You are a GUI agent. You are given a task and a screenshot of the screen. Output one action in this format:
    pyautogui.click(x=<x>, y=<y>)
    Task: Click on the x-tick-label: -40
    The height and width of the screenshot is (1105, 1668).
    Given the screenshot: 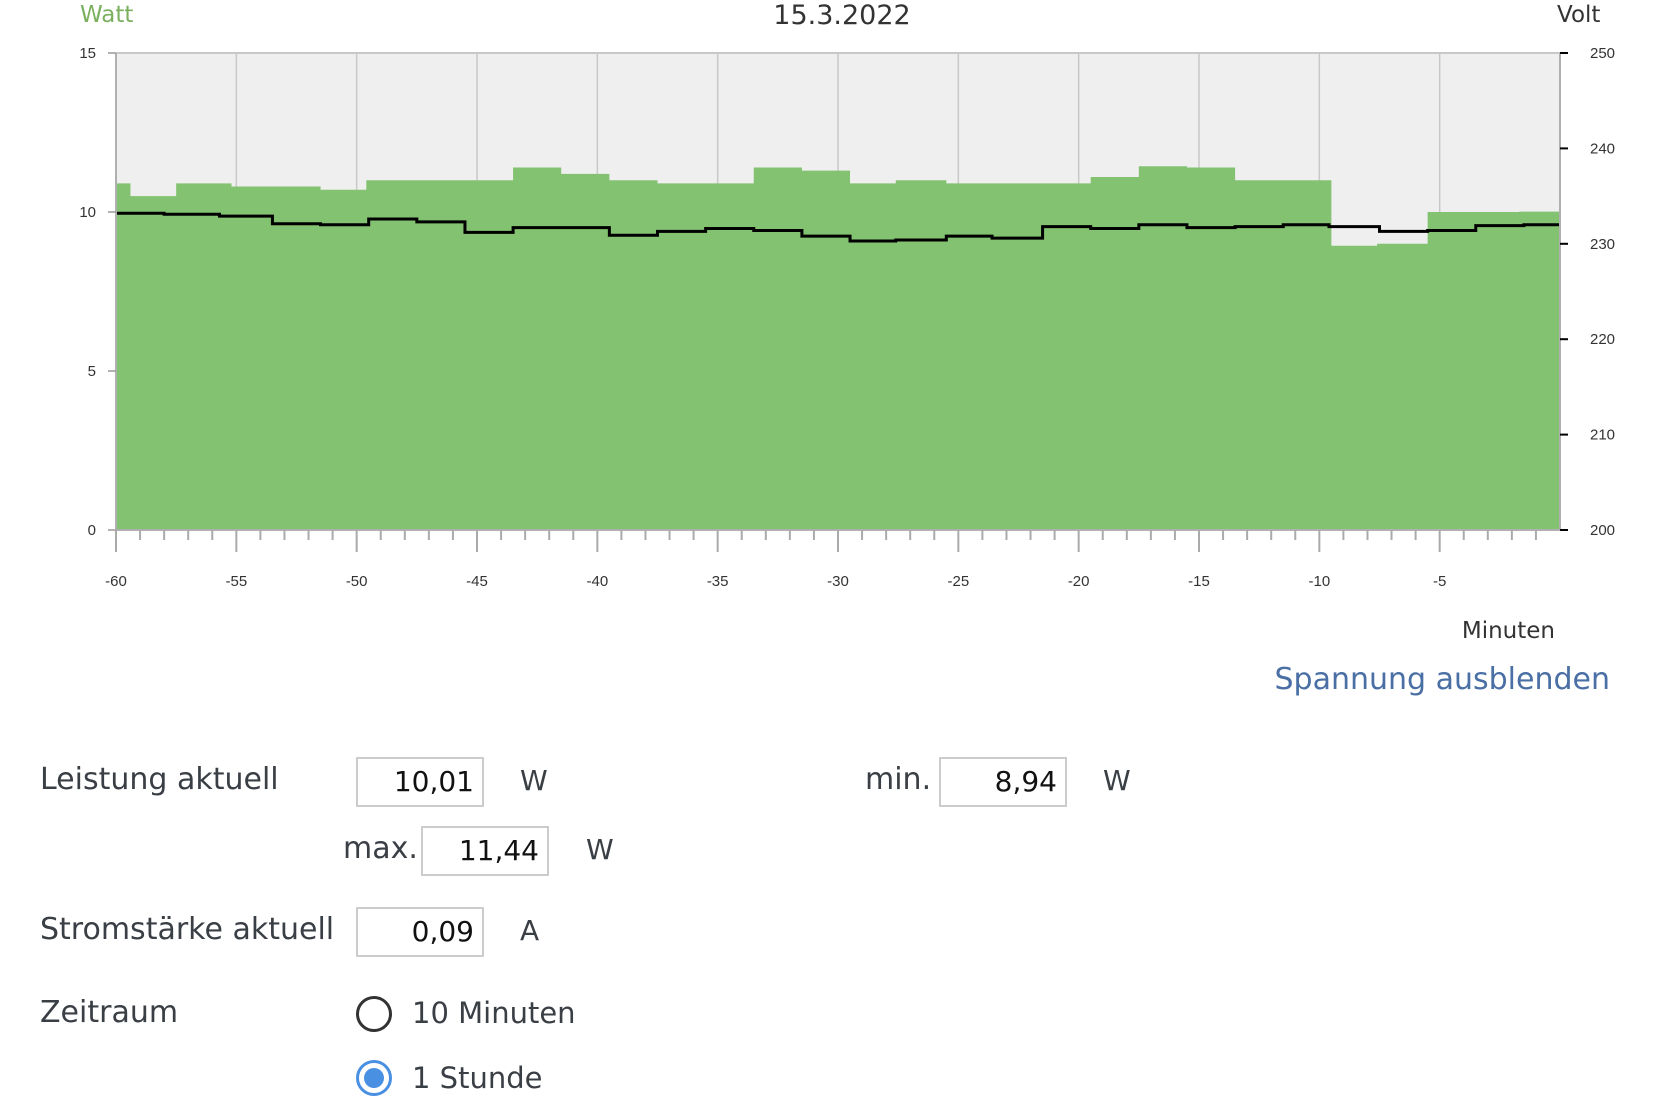 What is the action you would take?
    pyautogui.click(x=597, y=581)
    